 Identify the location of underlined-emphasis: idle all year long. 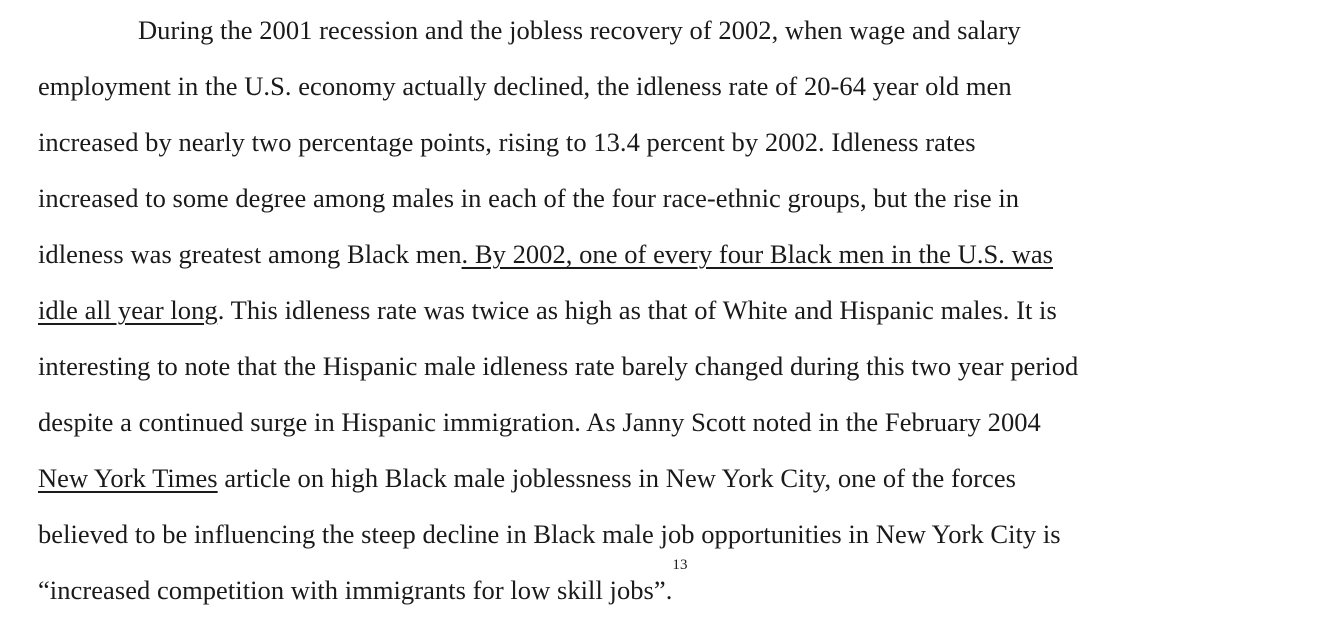
(128, 310).